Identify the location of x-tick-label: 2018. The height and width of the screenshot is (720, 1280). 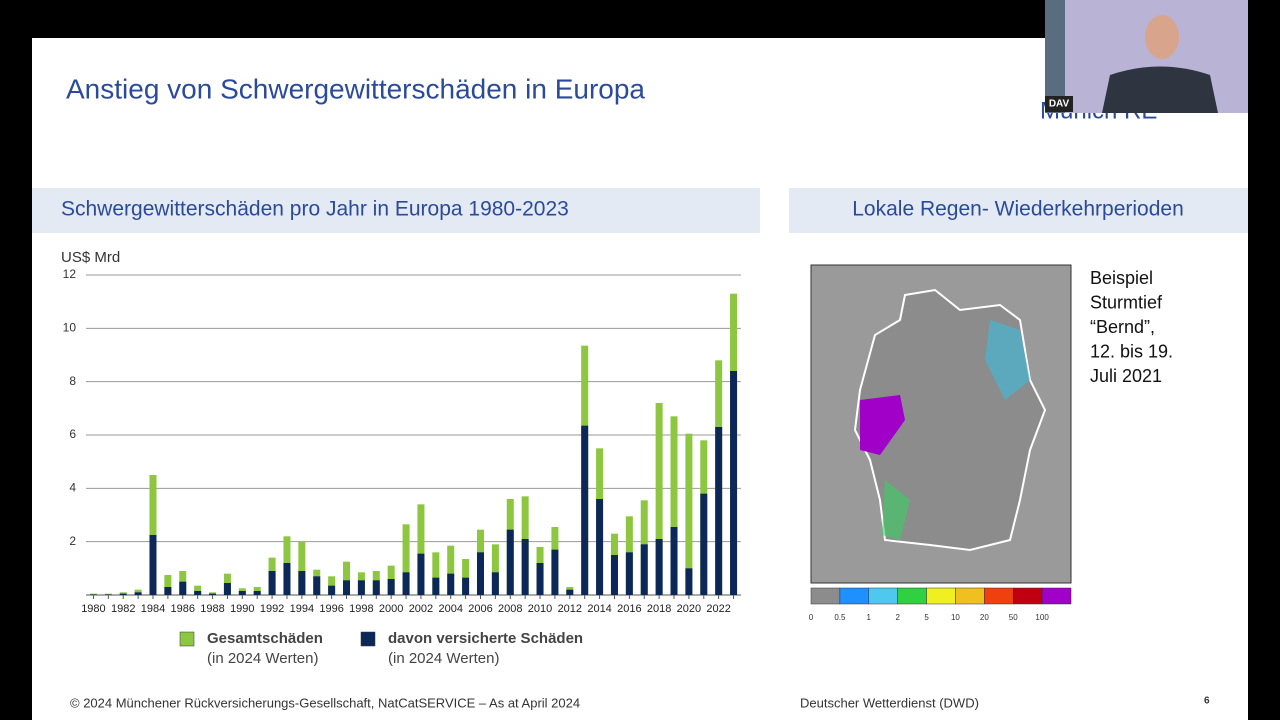
(659, 609).